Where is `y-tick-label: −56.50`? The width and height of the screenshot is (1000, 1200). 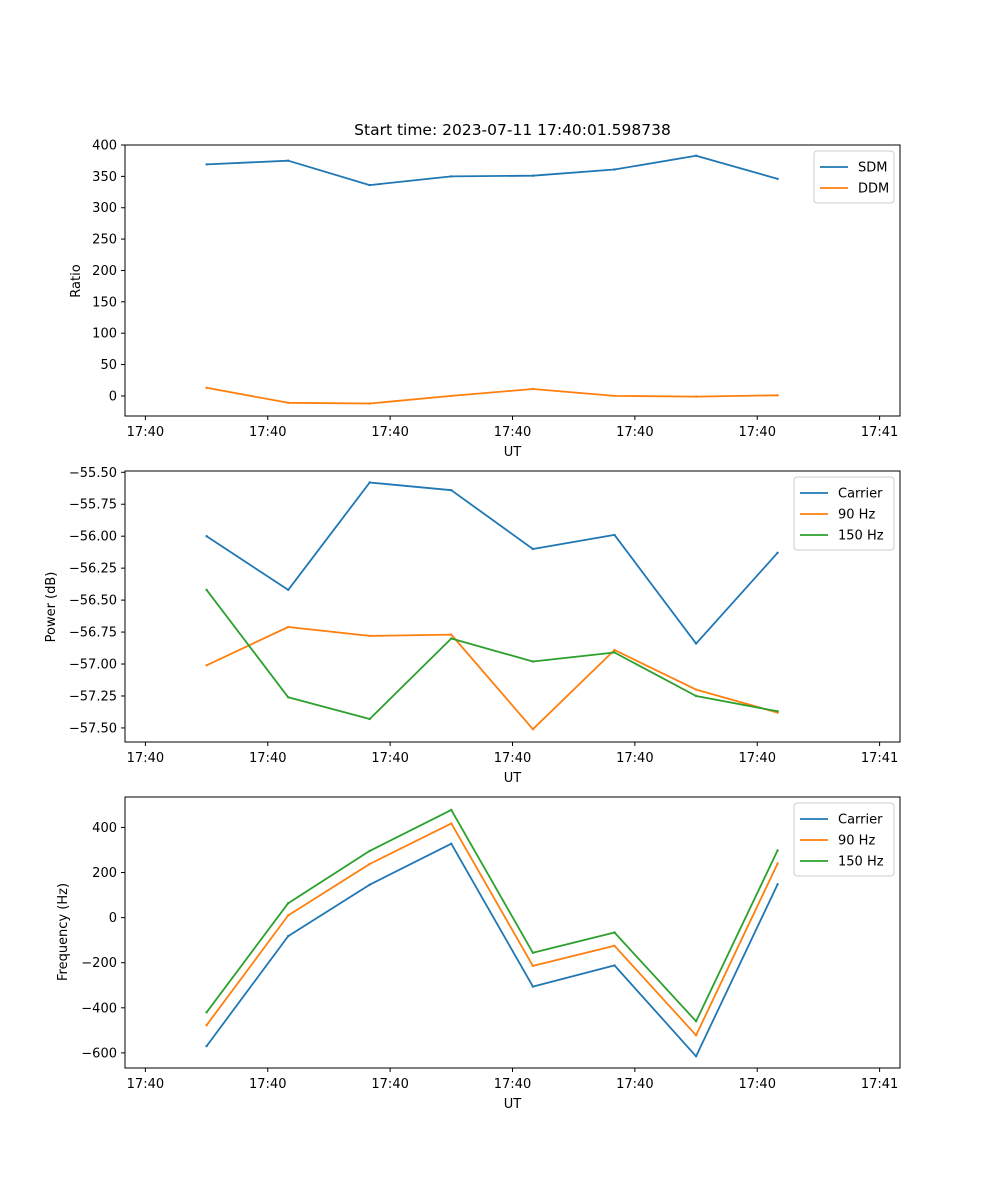 y-tick-label: −56.50 is located at coordinates (93, 601).